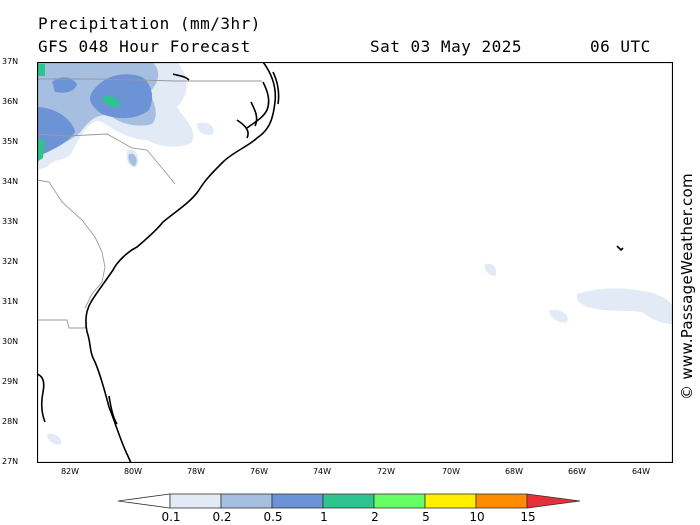 The width and height of the screenshot is (700, 525). What do you see at coordinates (222, 517) in the screenshot?
I see `legend-label: 0.2` at bounding box center [222, 517].